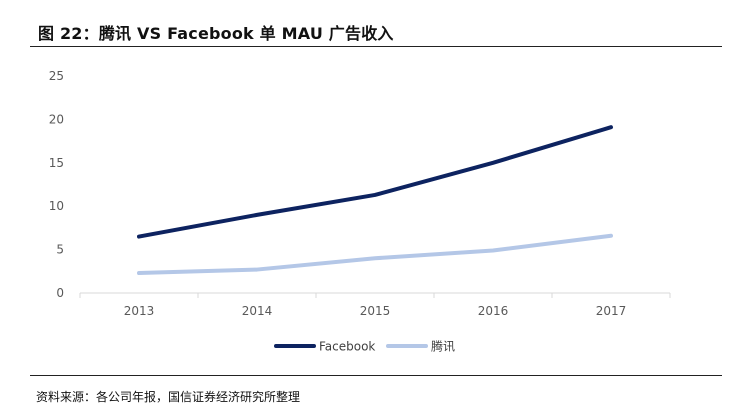  What do you see at coordinates (56, 163) in the screenshot?
I see `y-tick-label: 15` at bounding box center [56, 163].